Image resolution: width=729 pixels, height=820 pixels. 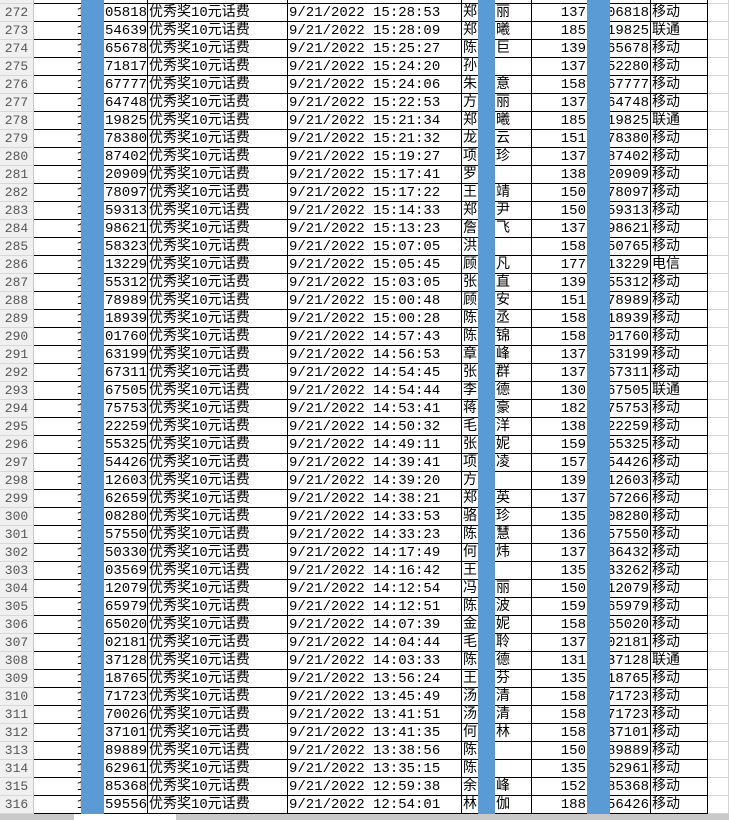 I want to click on phone-suffix-cell: 12079, so click(x=126, y=589).